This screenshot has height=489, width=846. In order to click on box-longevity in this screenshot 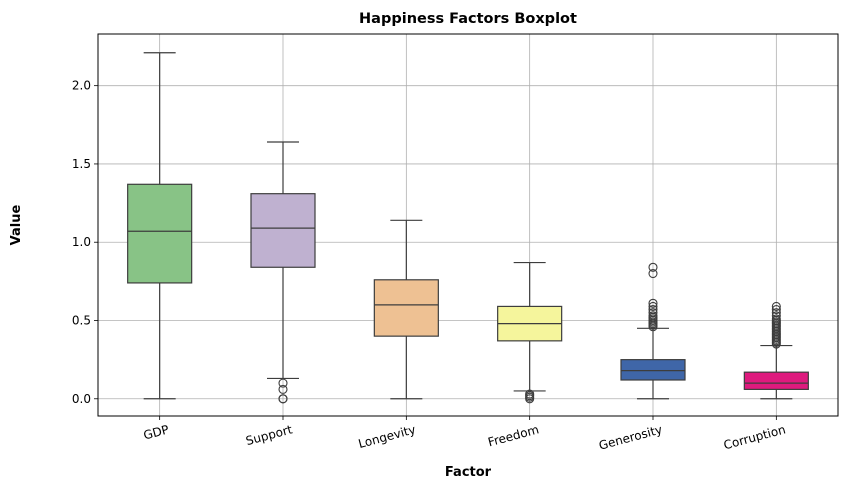, I will do `click(406, 309)`.